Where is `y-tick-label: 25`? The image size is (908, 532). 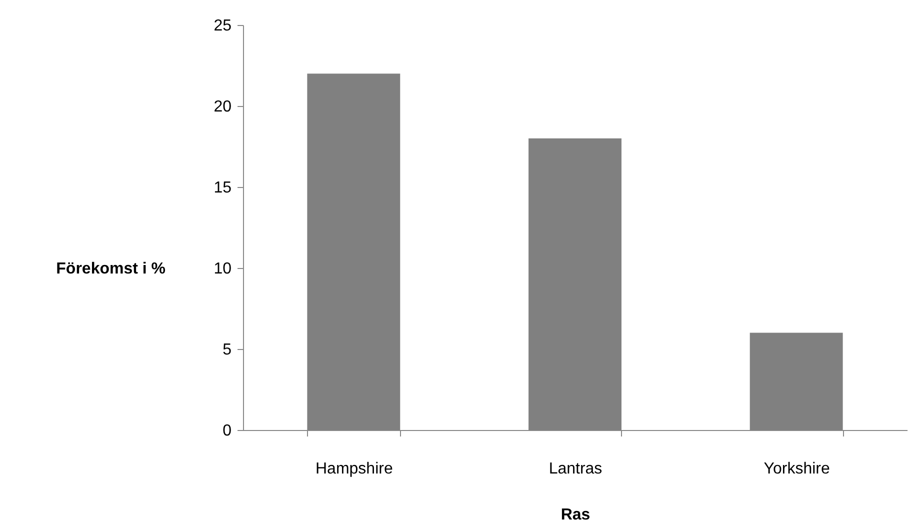
y-tick-label: 25 is located at coordinates (223, 26).